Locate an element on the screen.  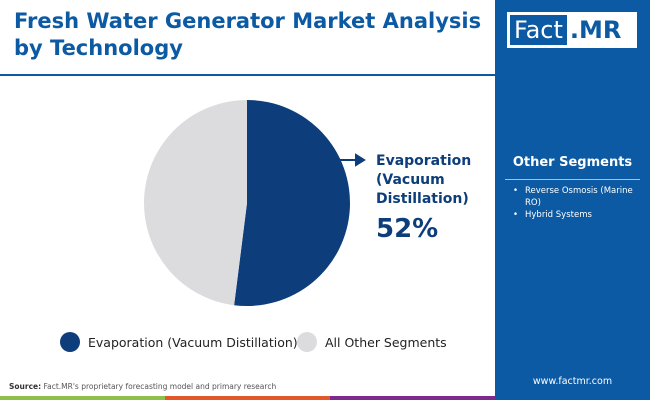
legend-item: Evaporation (Vacuum Distillation) is located at coordinates (179, 342).